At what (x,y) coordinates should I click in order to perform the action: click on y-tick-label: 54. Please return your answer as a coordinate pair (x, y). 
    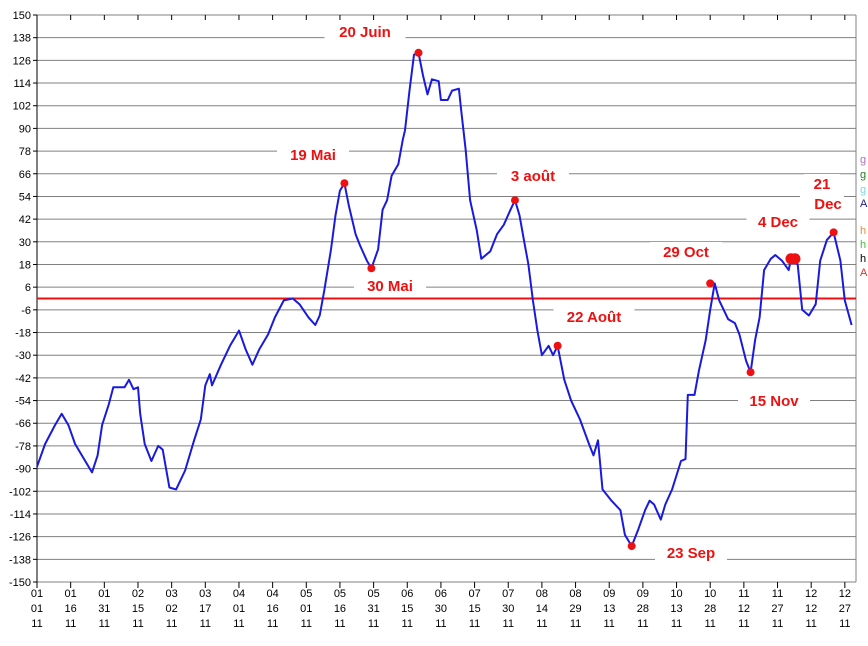
    Looking at the image, I should click on (25, 197).